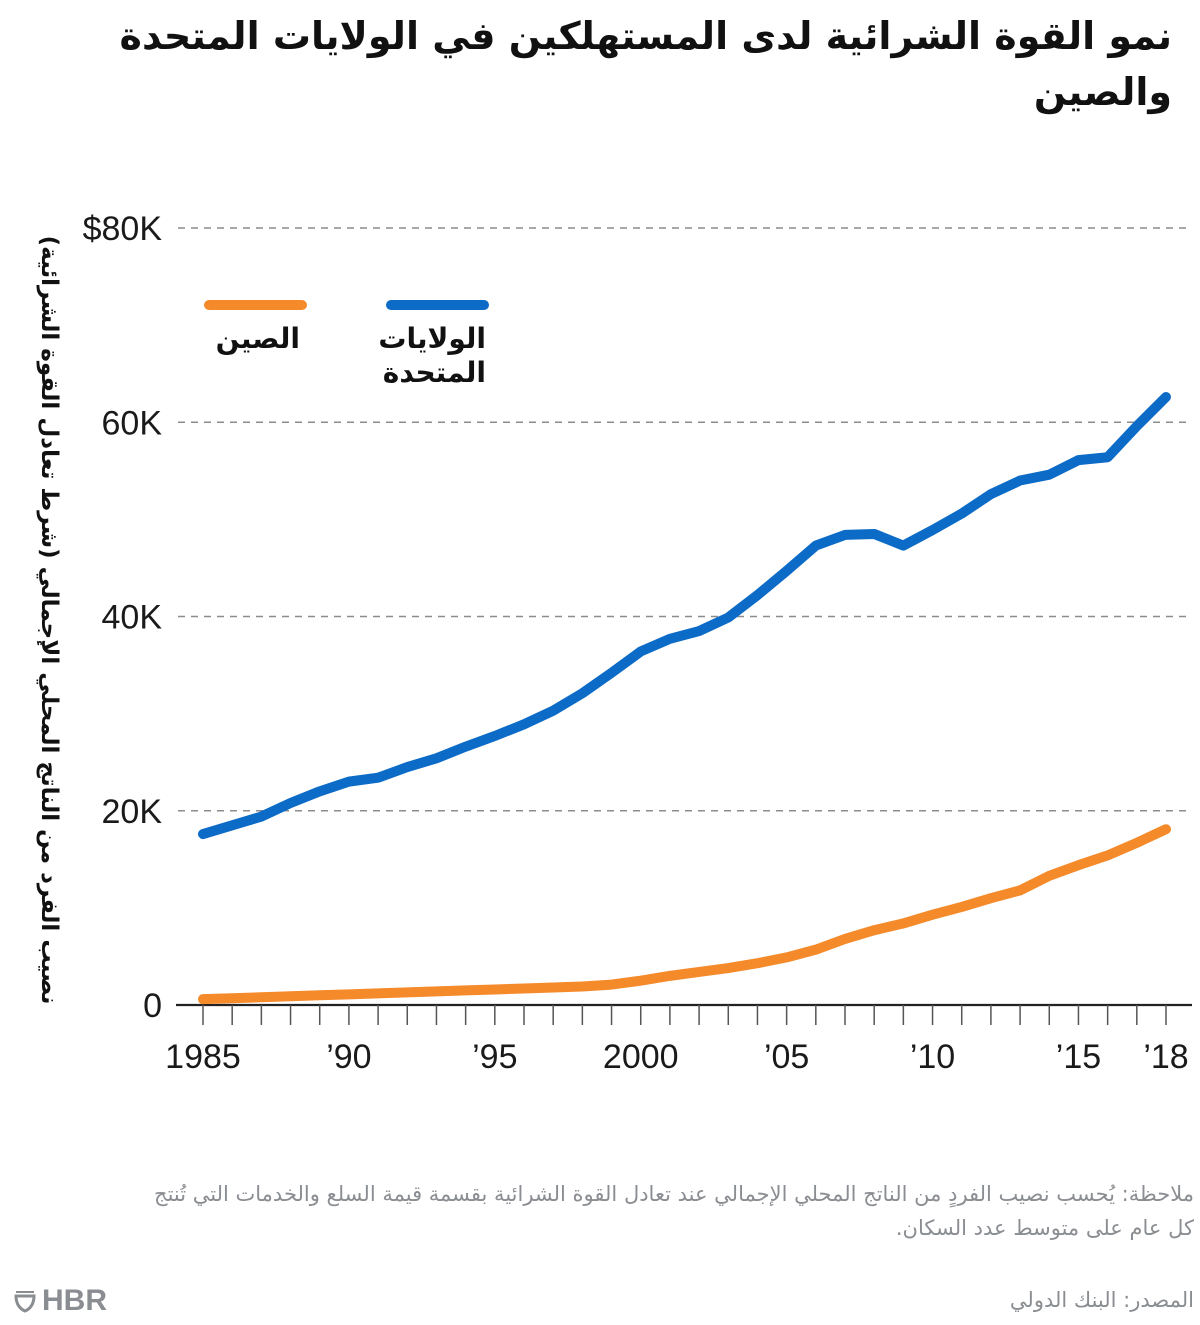 The image size is (1200, 1325). I want to click on y-axis-ticks: 0 20K 40K 60K $80K, so click(123, 617).